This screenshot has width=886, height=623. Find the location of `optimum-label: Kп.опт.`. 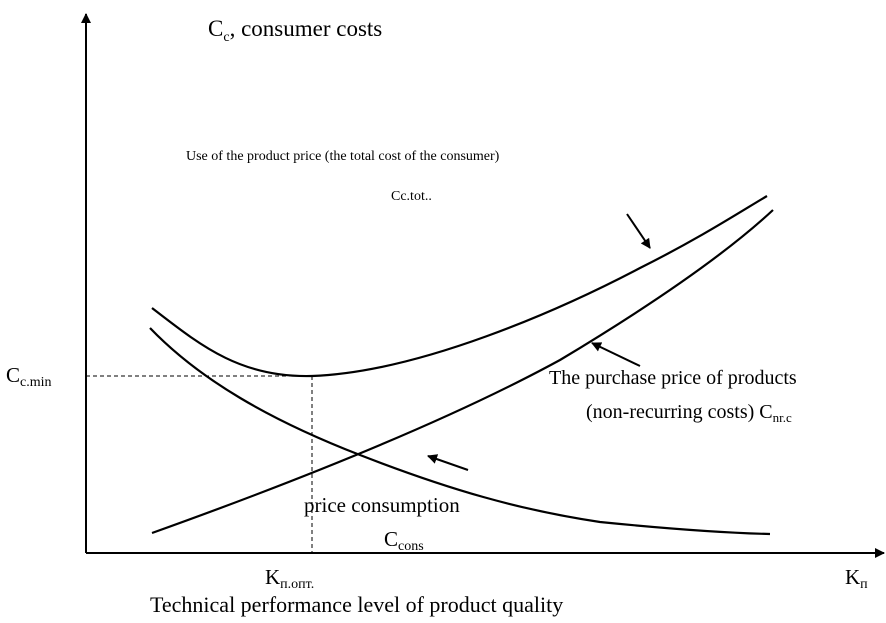

optimum-label: Kп.опт. is located at coordinates (289, 578).